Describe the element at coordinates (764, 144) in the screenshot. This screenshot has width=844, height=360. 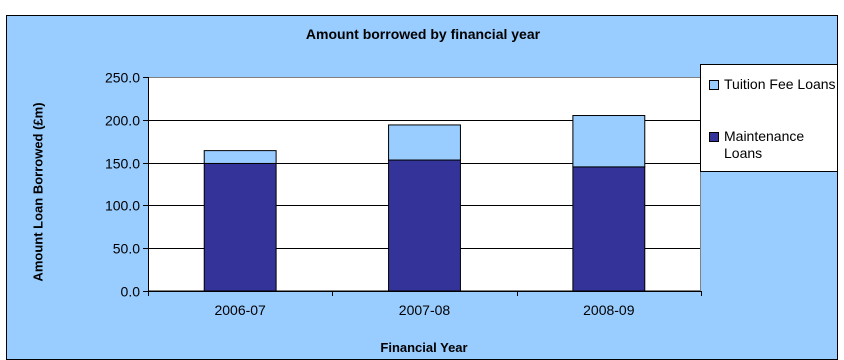
I see `legend-label-maintenance-loans: Maintenance Loans` at that location.